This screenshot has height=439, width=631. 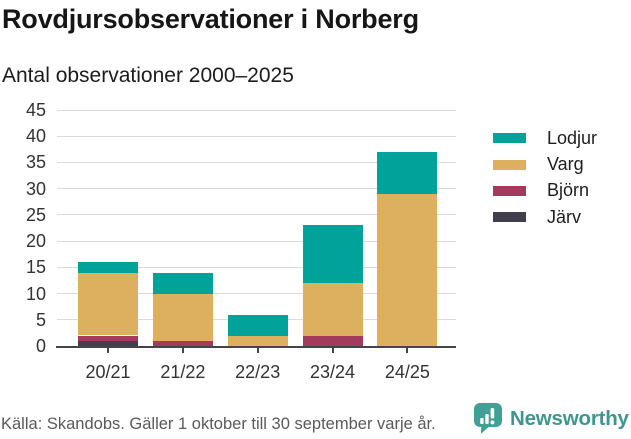 I want to click on newsworthy-logo: Newsworthy, so click(x=551, y=418).